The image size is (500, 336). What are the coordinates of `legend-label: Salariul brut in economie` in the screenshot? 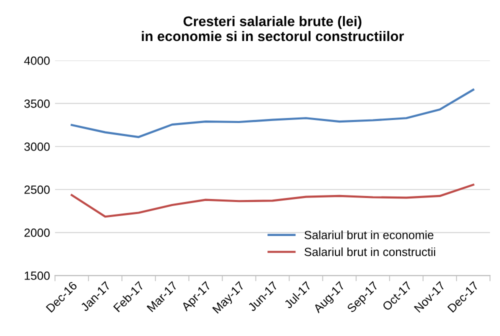 It's located at (369, 235).